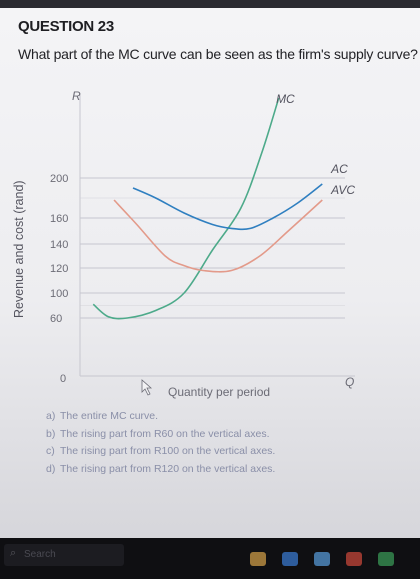 The image size is (420, 579). I want to click on y-tick-label: 160, so click(59, 219).